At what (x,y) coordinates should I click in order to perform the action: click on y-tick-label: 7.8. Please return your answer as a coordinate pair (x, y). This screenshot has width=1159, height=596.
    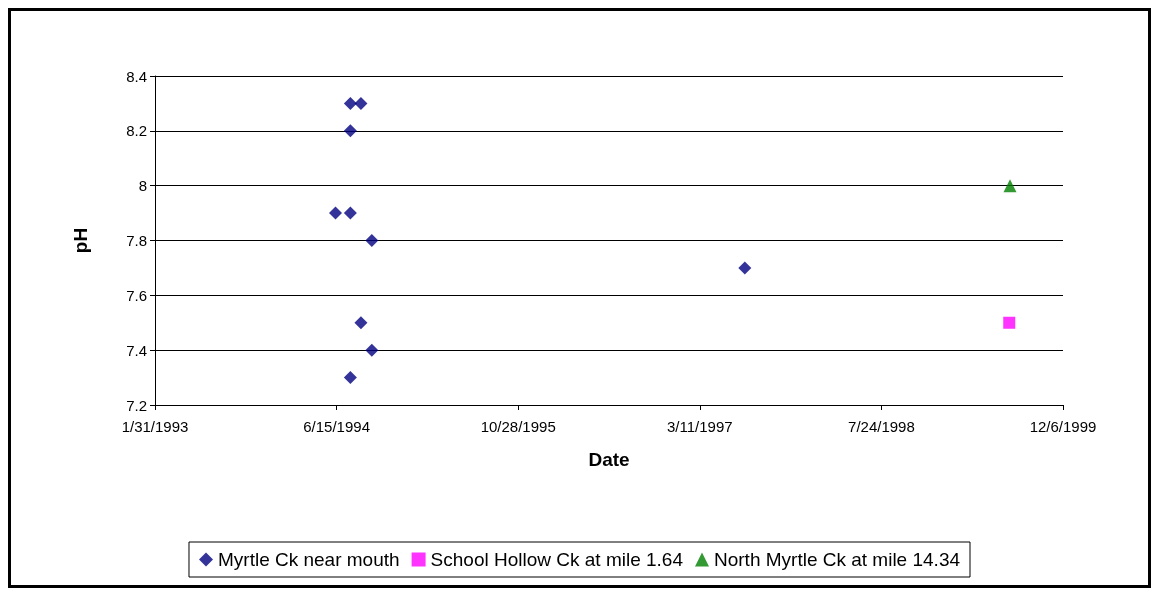
    Looking at the image, I should click on (136, 240).